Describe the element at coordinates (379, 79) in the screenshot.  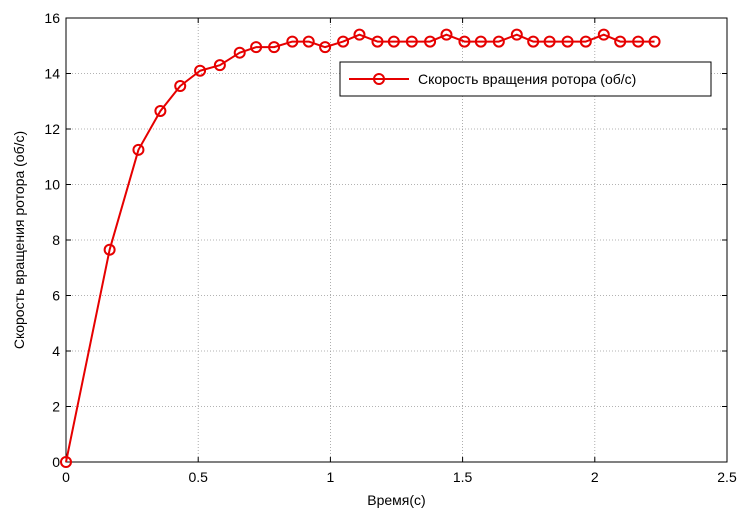
I see `legend-marker` at that location.